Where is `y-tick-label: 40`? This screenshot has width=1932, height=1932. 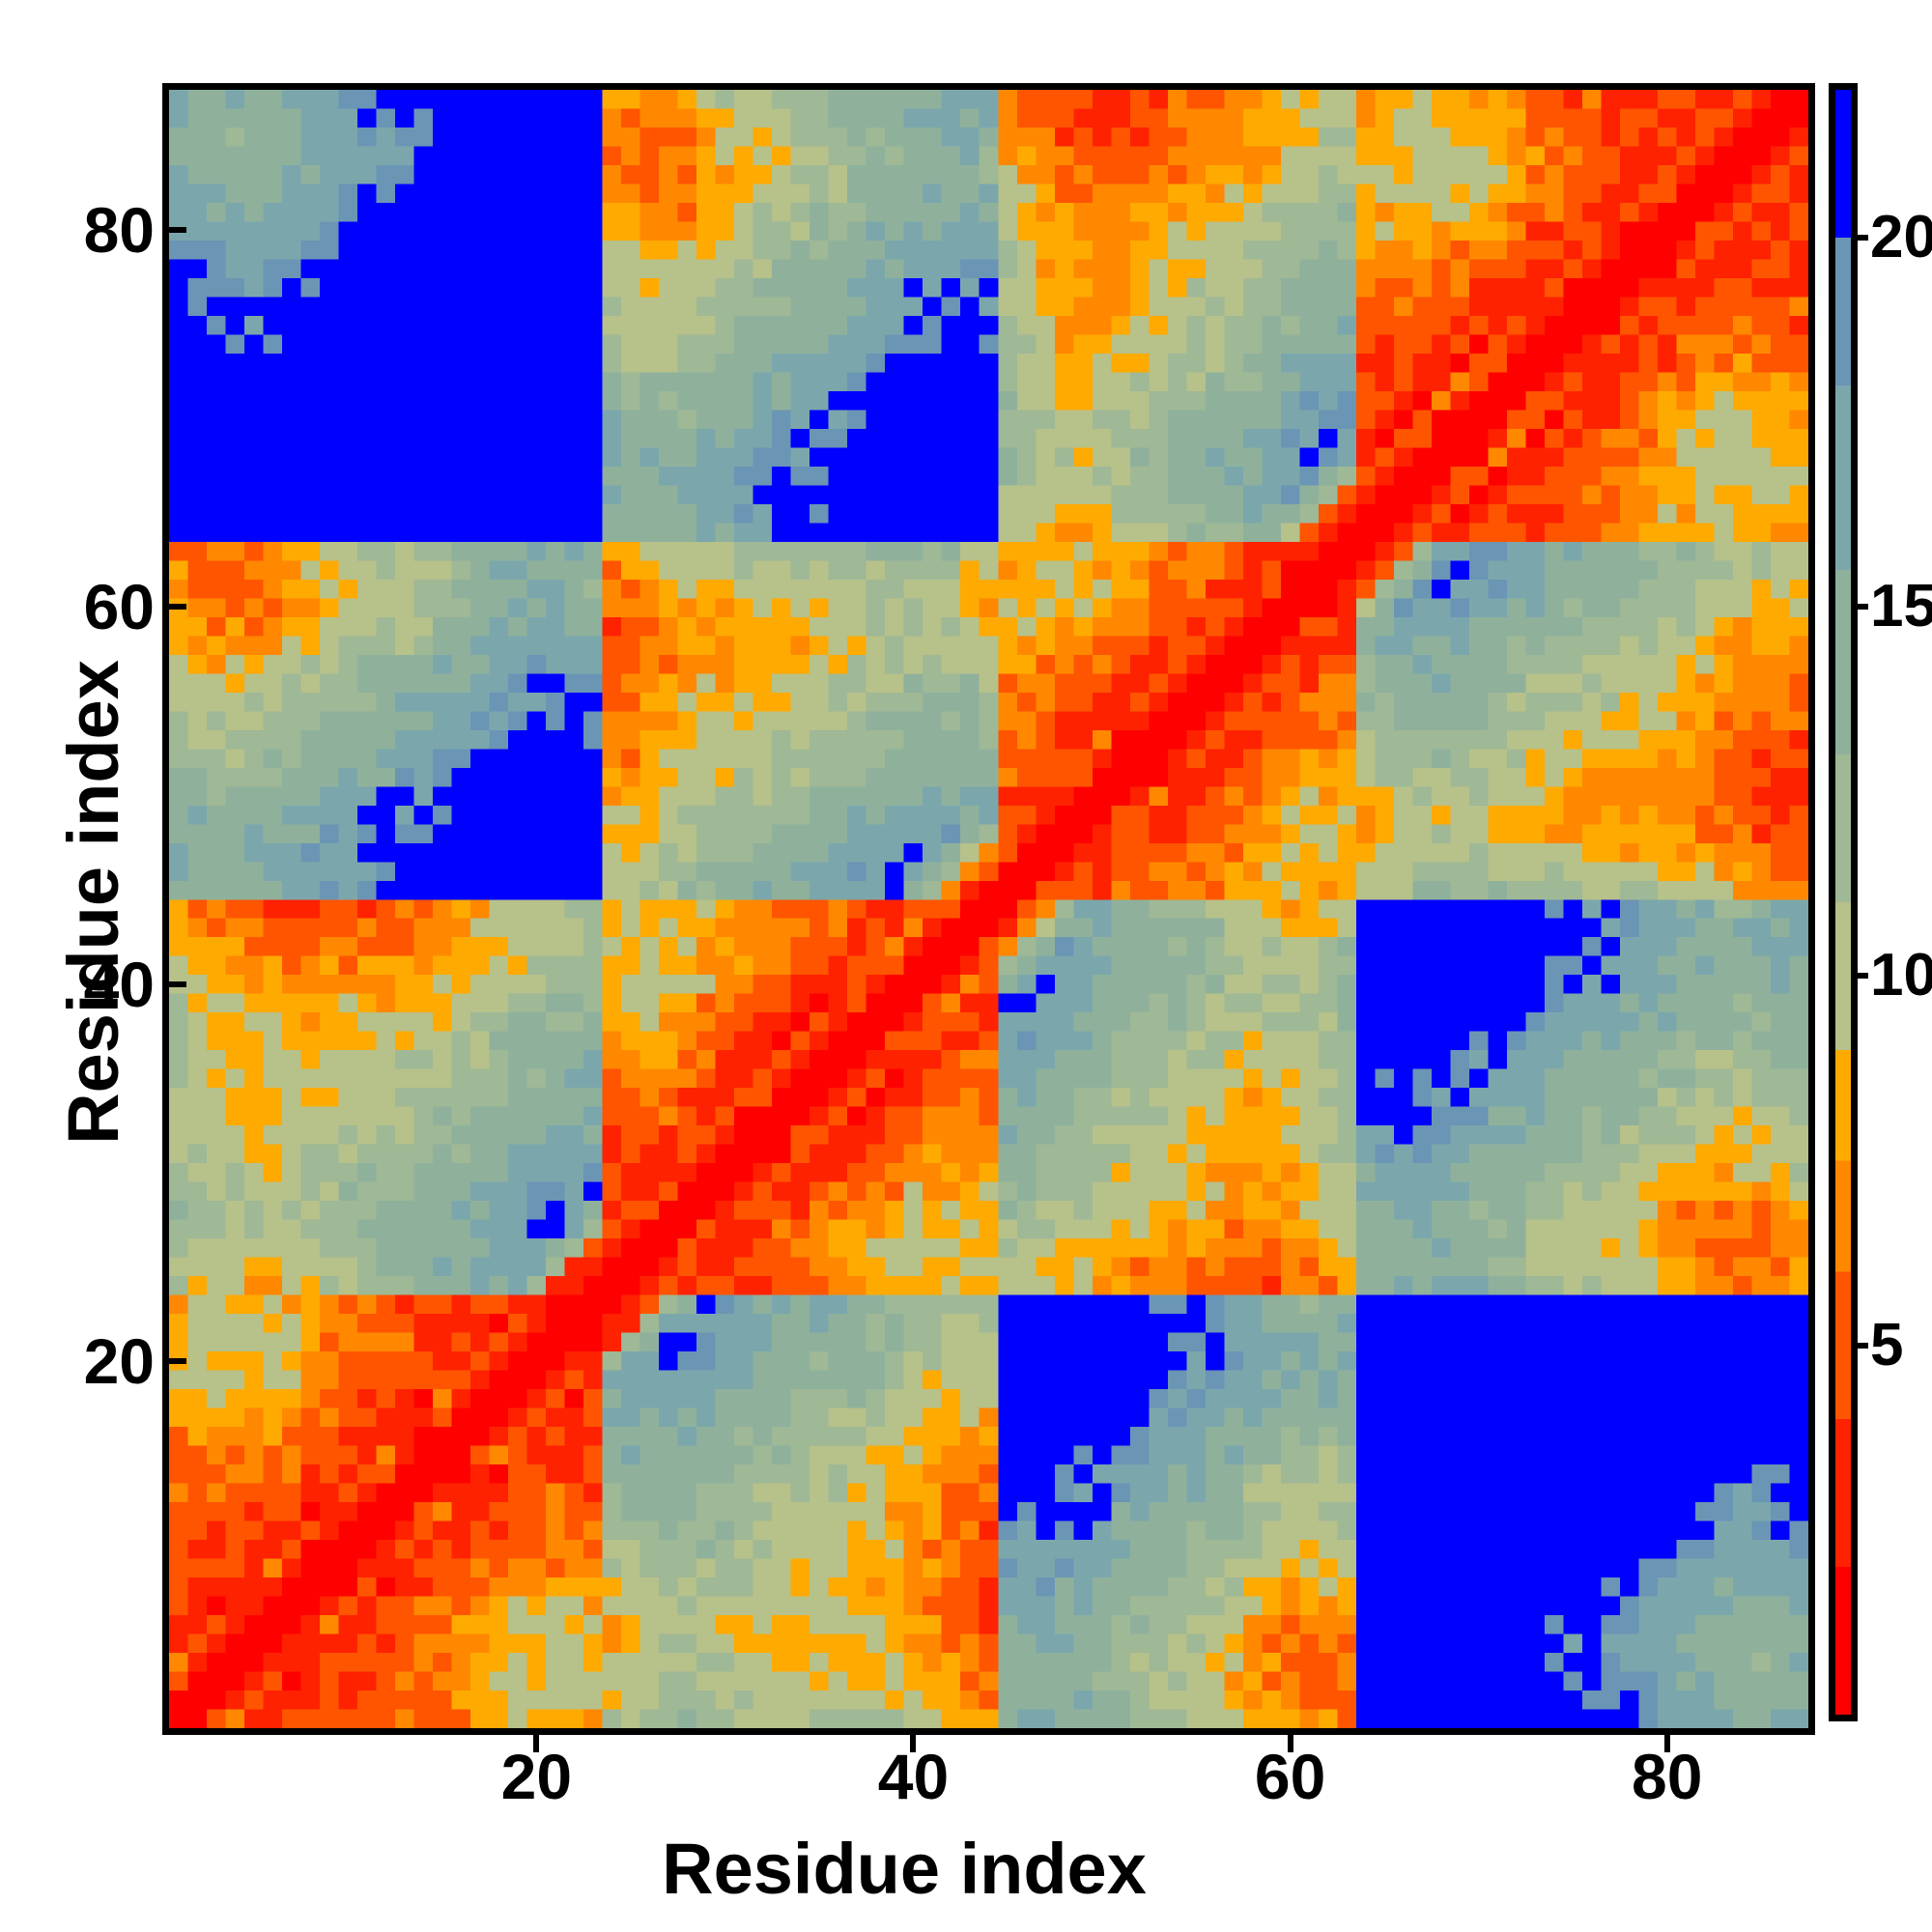
y-tick-label: 40 is located at coordinates (119, 984).